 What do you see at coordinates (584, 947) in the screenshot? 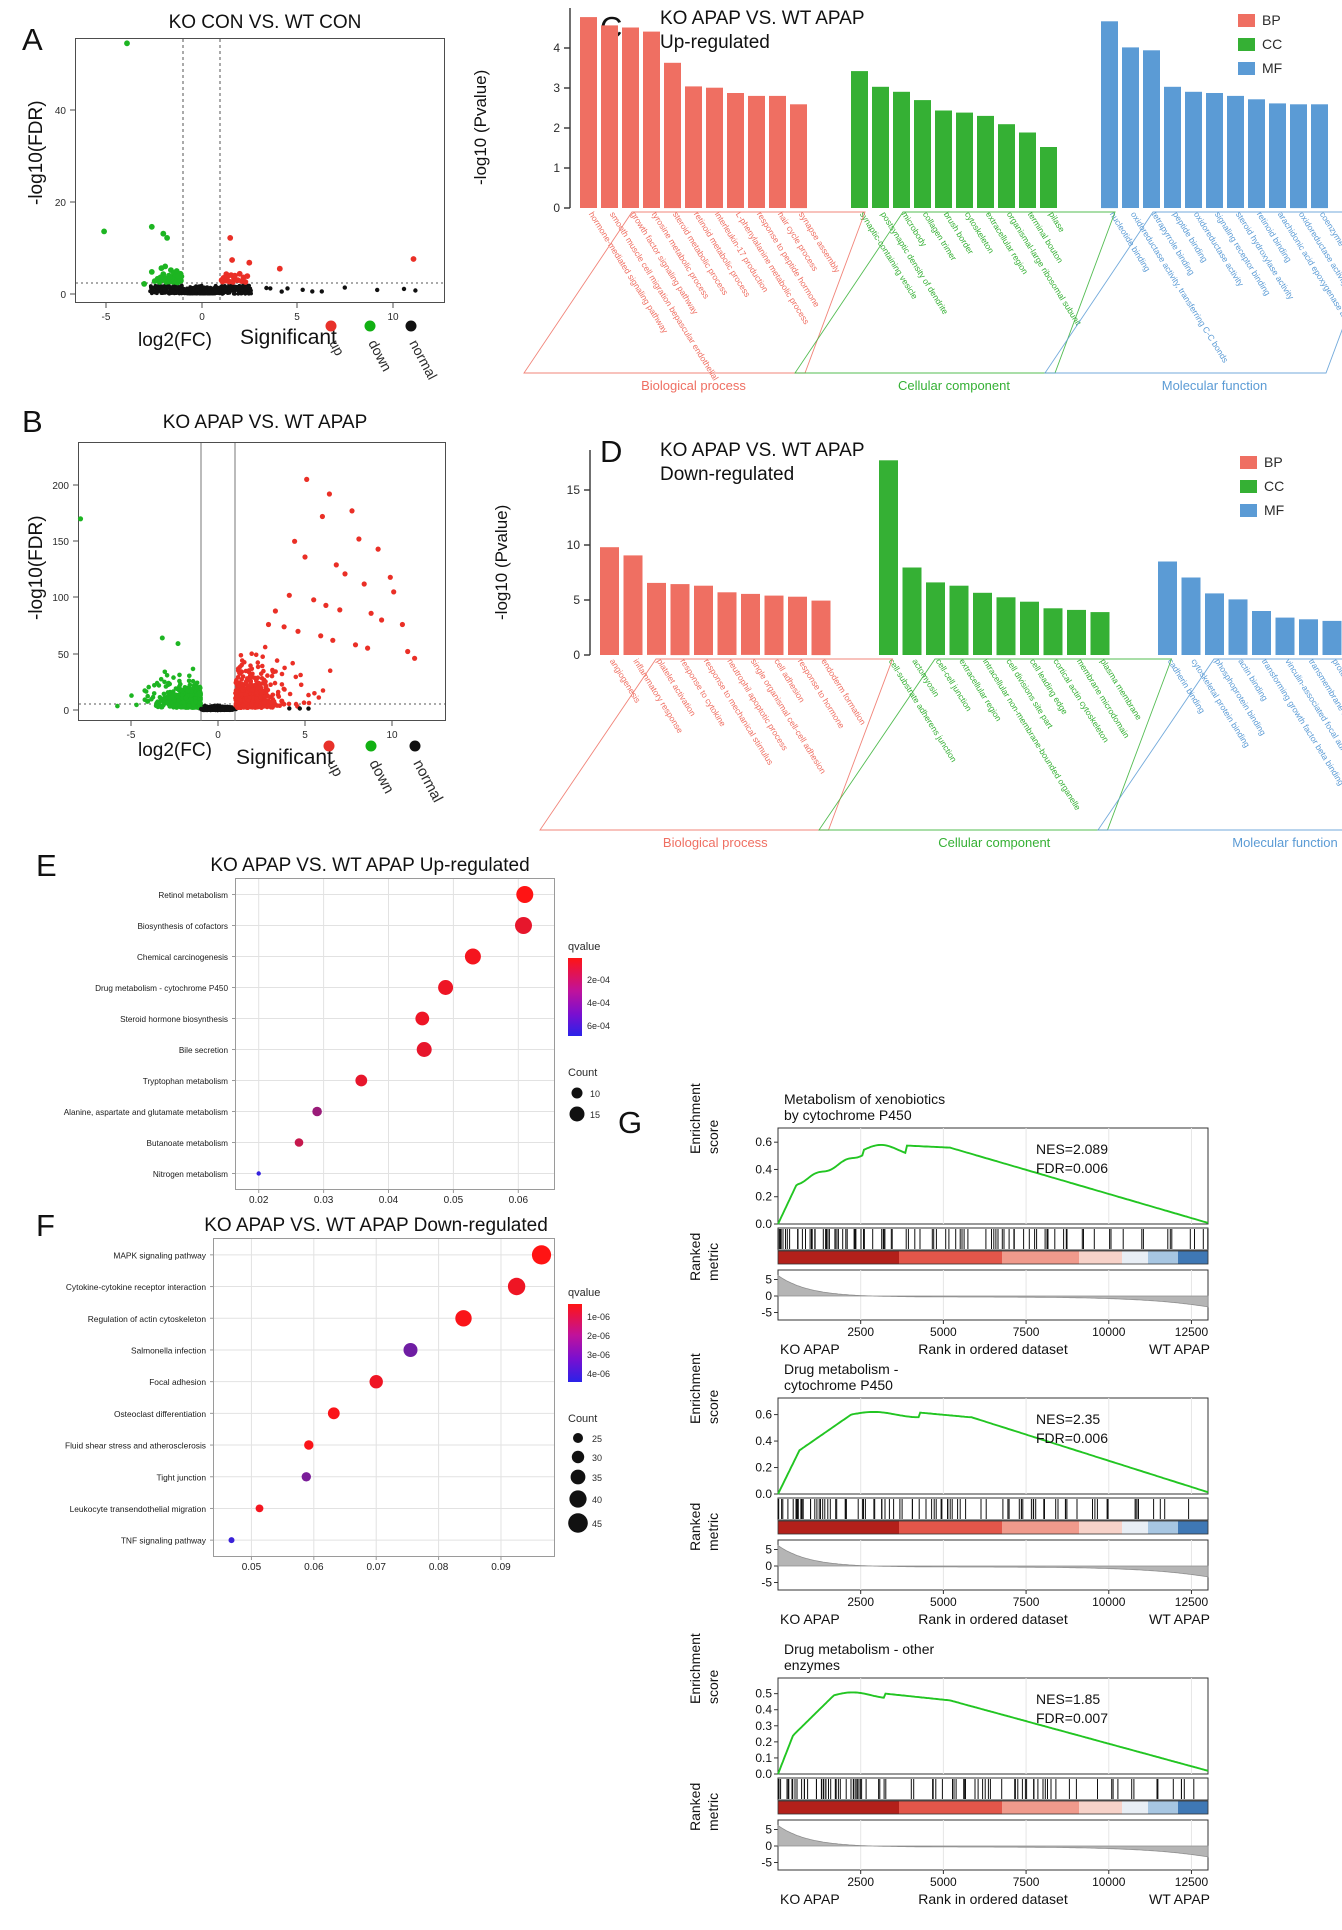
I see `panel-e-qvalue-title: qvalue` at bounding box center [584, 947].